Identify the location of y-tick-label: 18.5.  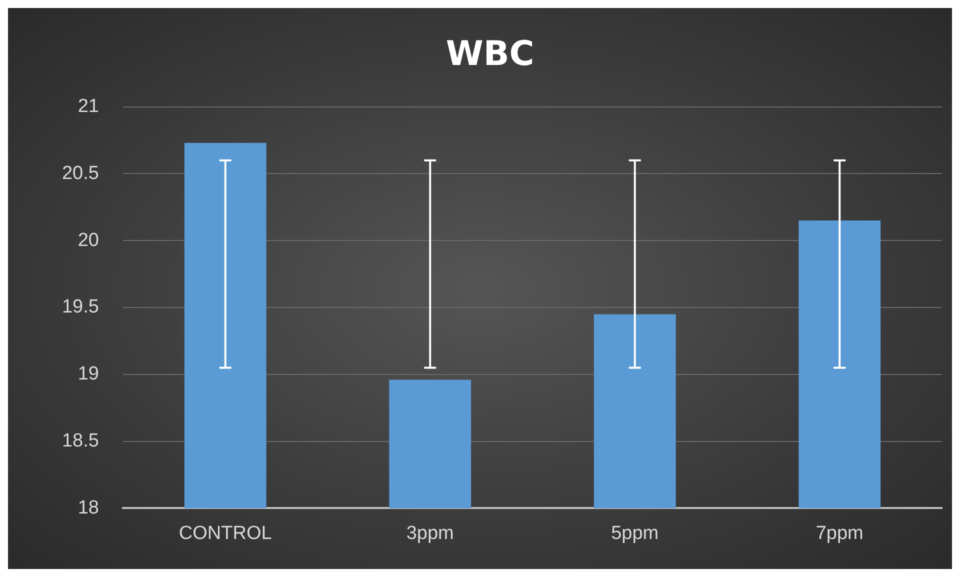
(80, 441).